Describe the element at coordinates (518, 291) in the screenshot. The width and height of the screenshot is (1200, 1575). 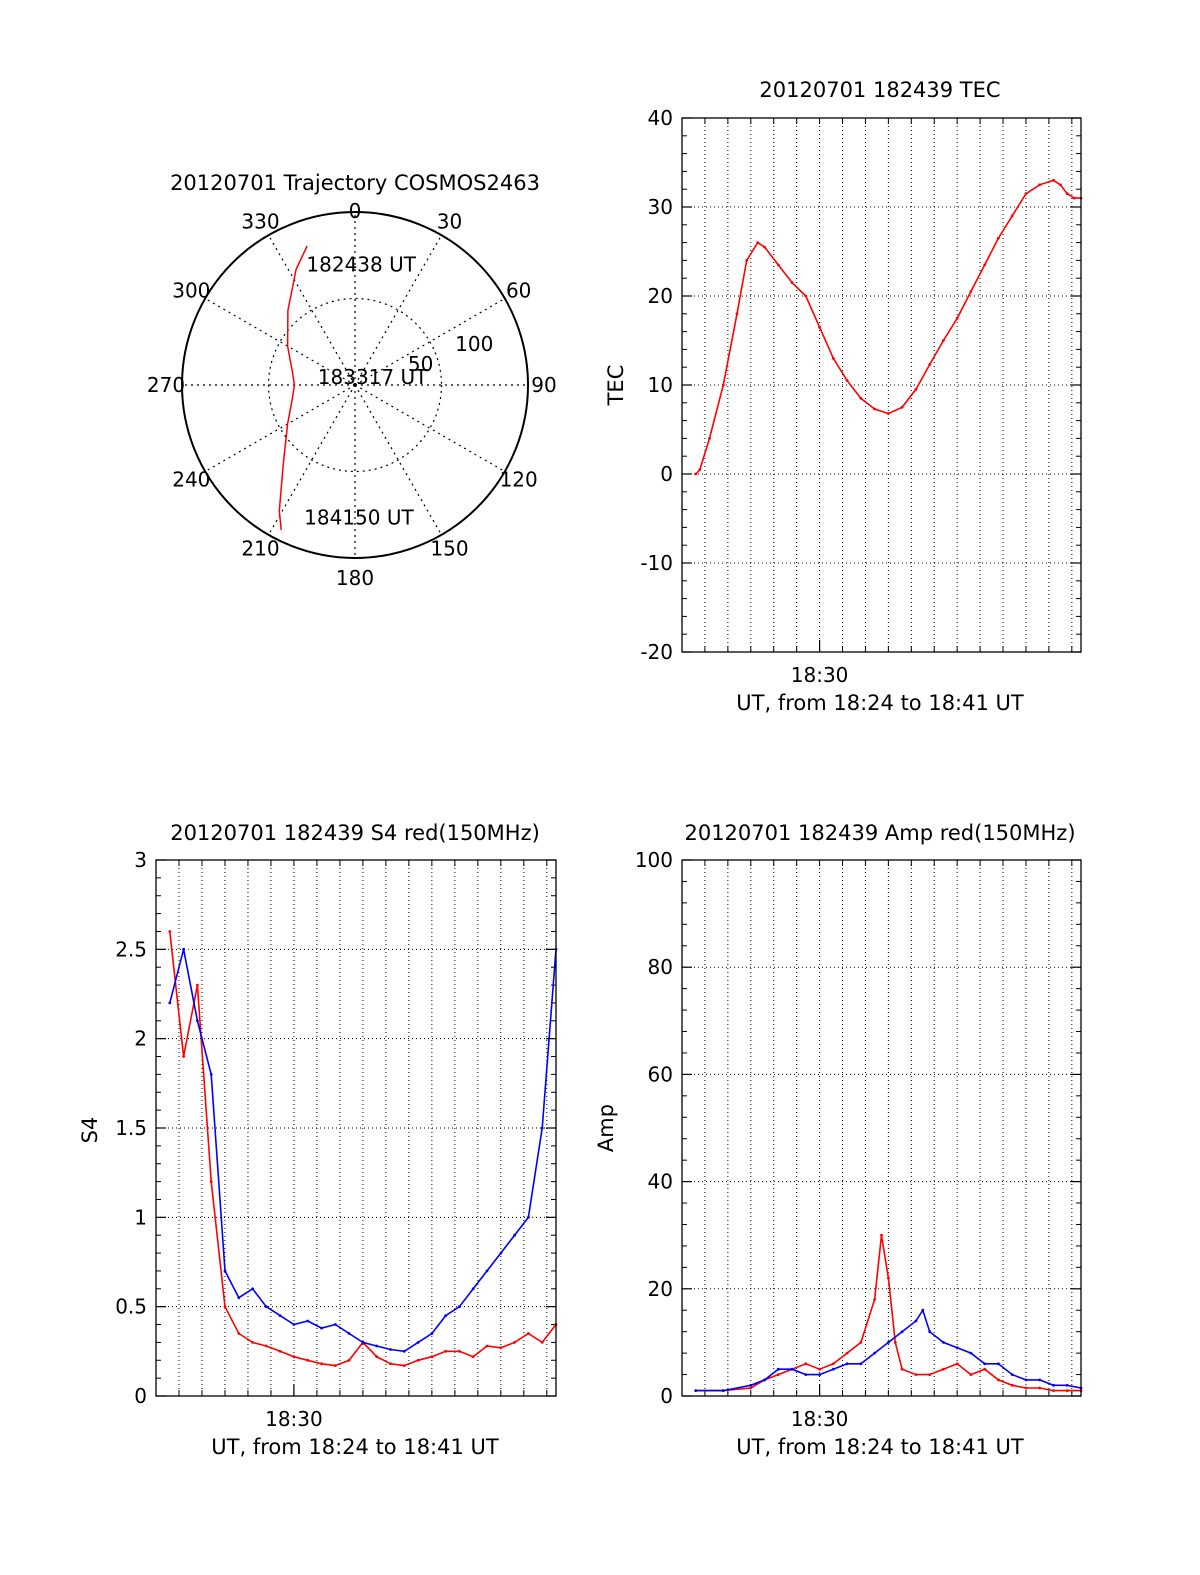
I see `polar-angle-label: 60` at that location.